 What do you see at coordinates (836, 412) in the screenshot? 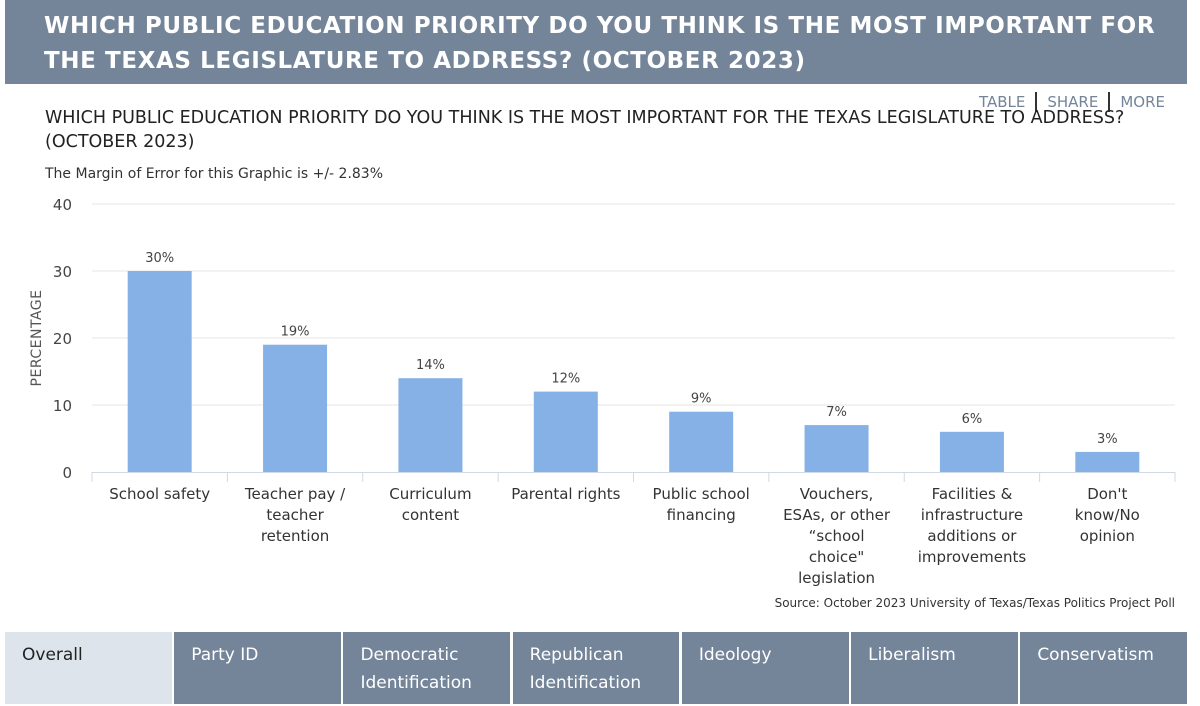
I see `data-label: 7%` at bounding box center [836, 412].